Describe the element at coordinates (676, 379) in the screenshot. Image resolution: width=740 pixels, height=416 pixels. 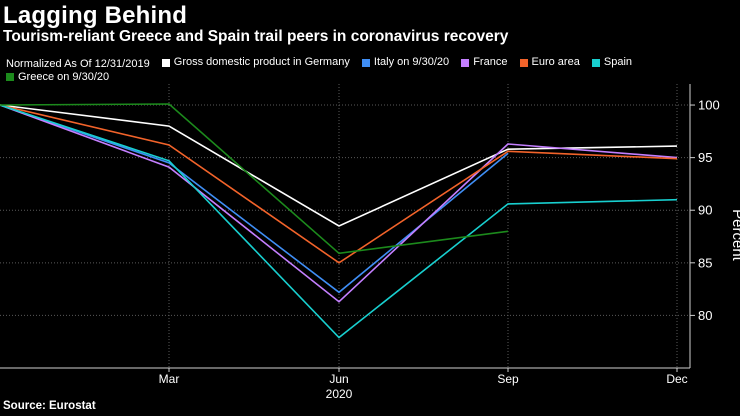
I see `x-tick-label: Dec` at that location.